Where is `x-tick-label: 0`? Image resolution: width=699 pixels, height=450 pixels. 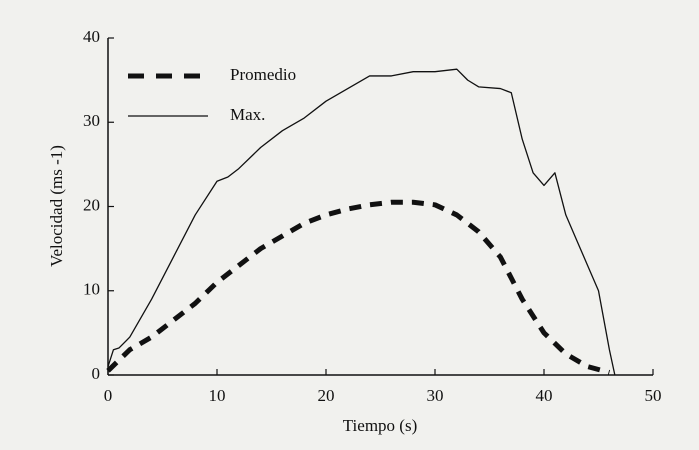
x-tick-label: 0 is located at coordinates (108, 395).